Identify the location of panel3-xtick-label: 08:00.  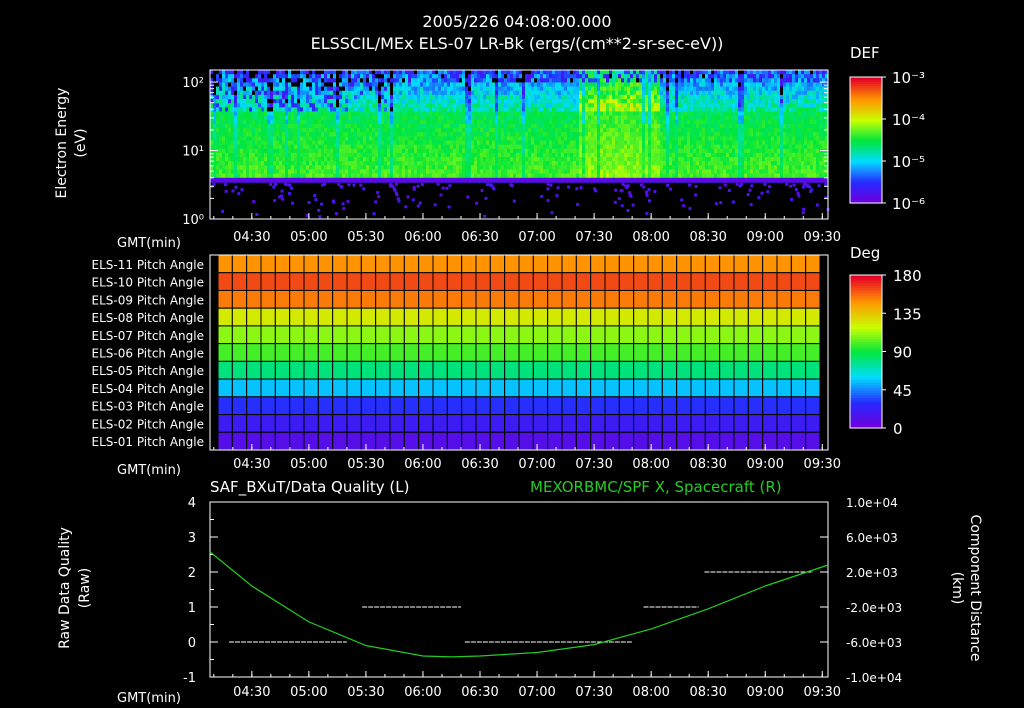
(650, 692).